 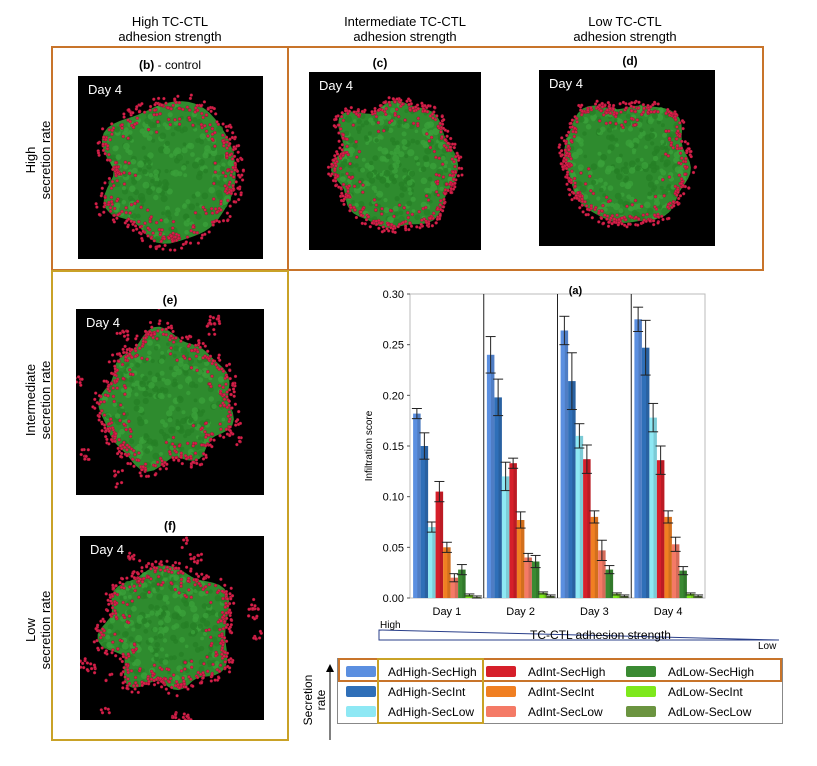 I want to click on x-tick-label: Day 1, so click(x=447, y=612).